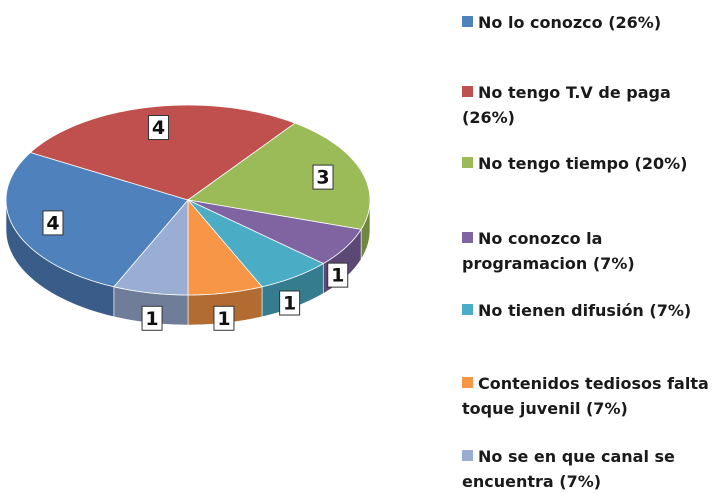 This screenshot has height=494, width=715. I want to click on legend-label: No conozco la programacion (7%), so click(548, 251).